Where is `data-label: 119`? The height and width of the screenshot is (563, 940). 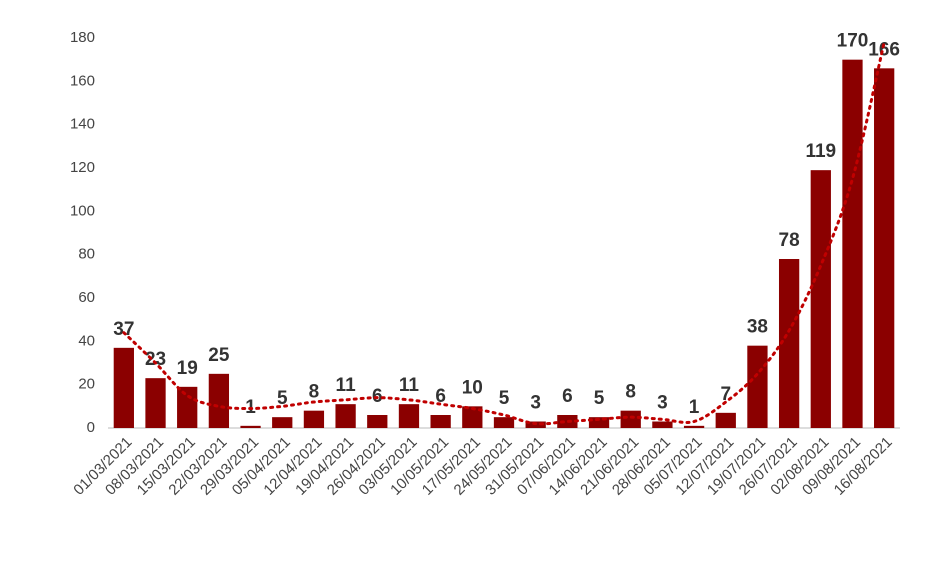 data-label: 119 is located at coordinates (820, 151).